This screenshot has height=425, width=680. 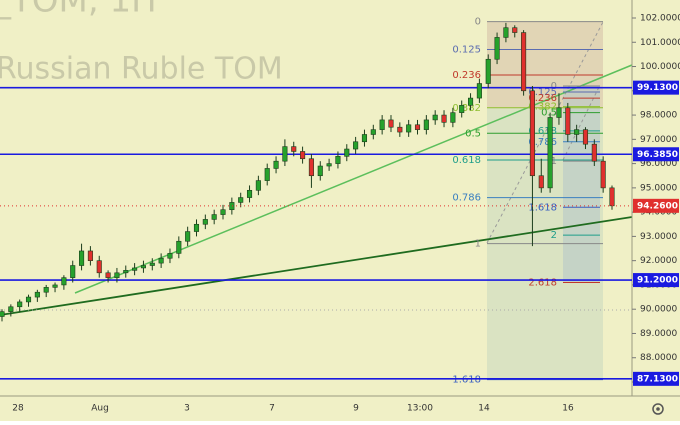 I want to click on y-tick-label: 88.0000, so click(x=658, y=358).